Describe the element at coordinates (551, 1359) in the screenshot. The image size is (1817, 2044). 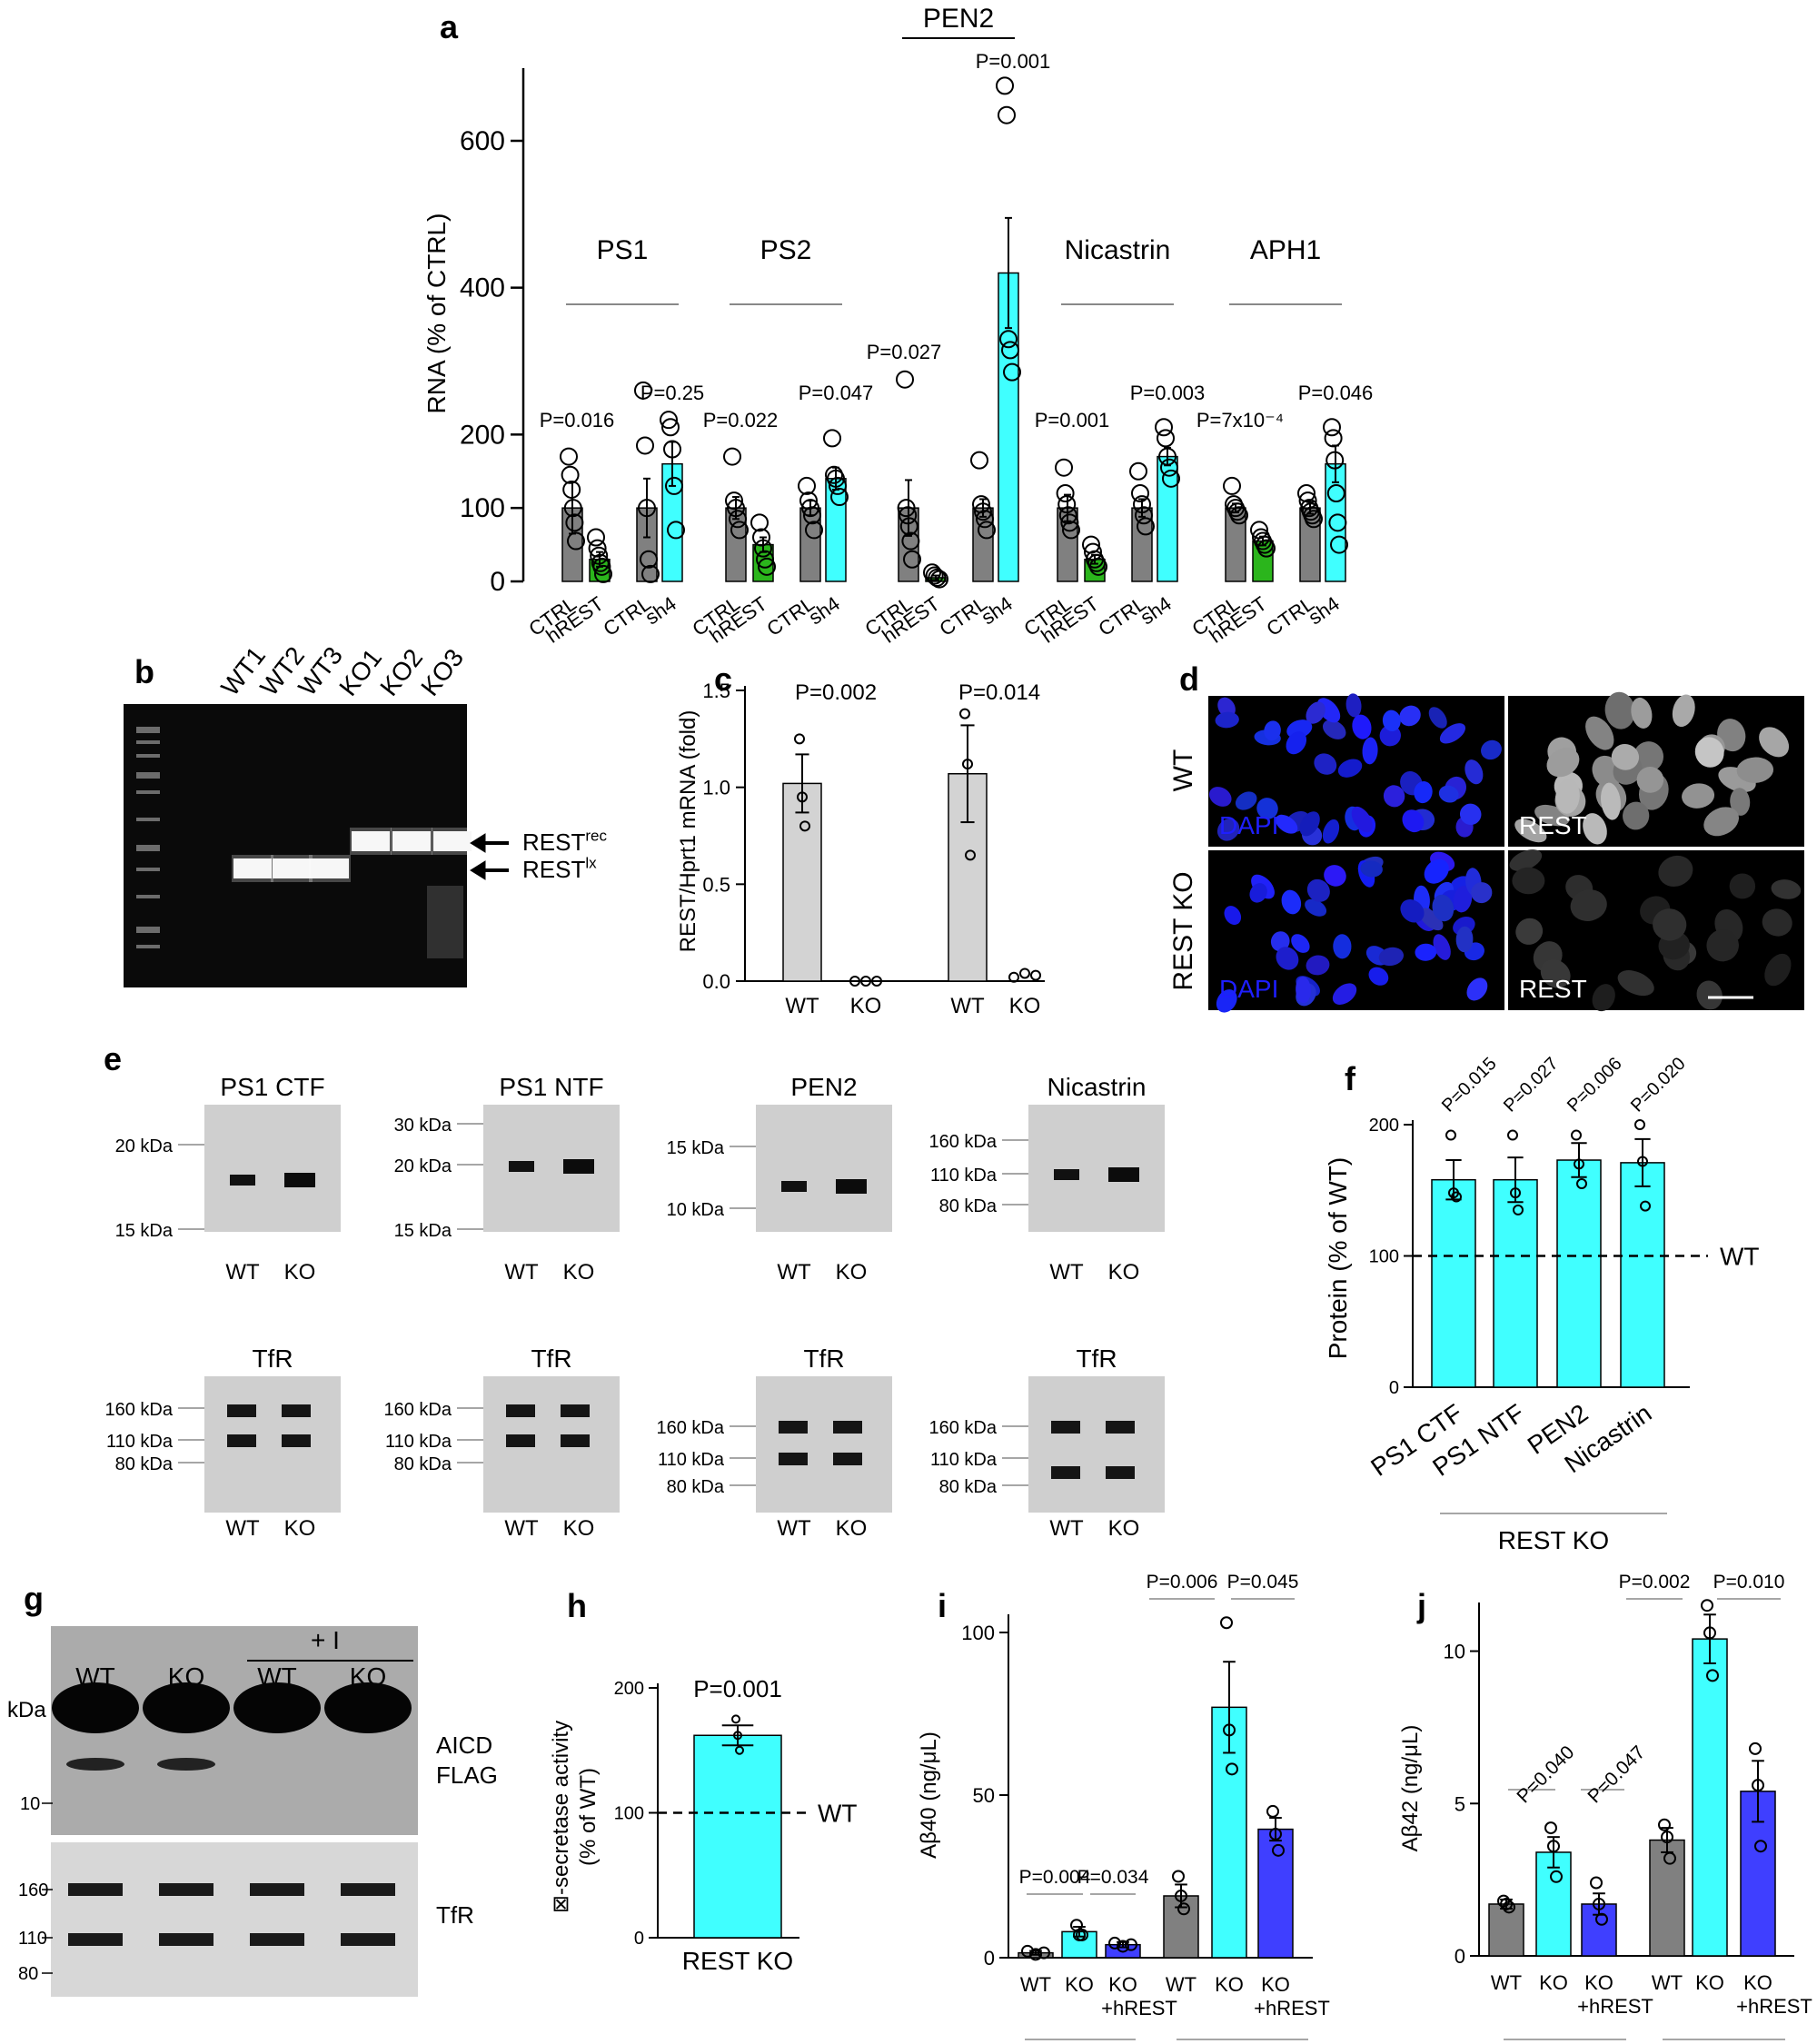
I see `blot-title: TfR` at that location.